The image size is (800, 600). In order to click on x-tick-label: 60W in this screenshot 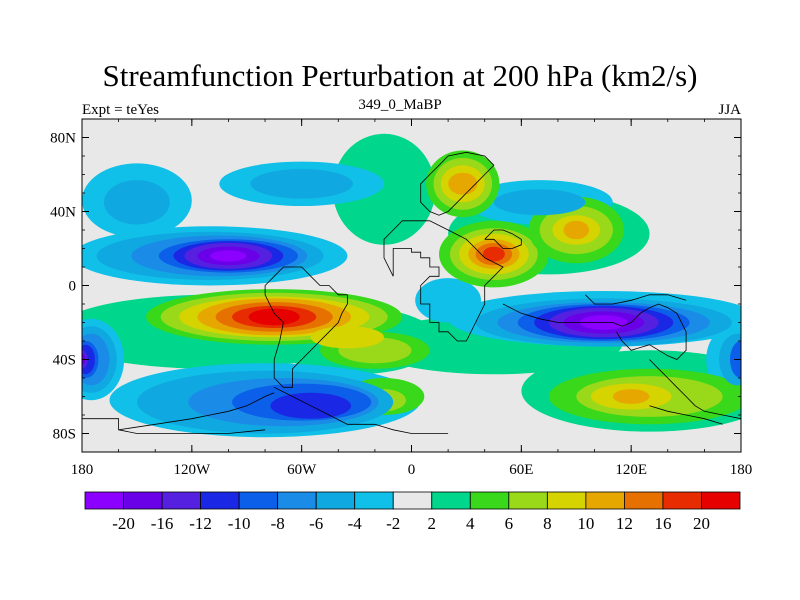, I will do `click(302, 470)`.